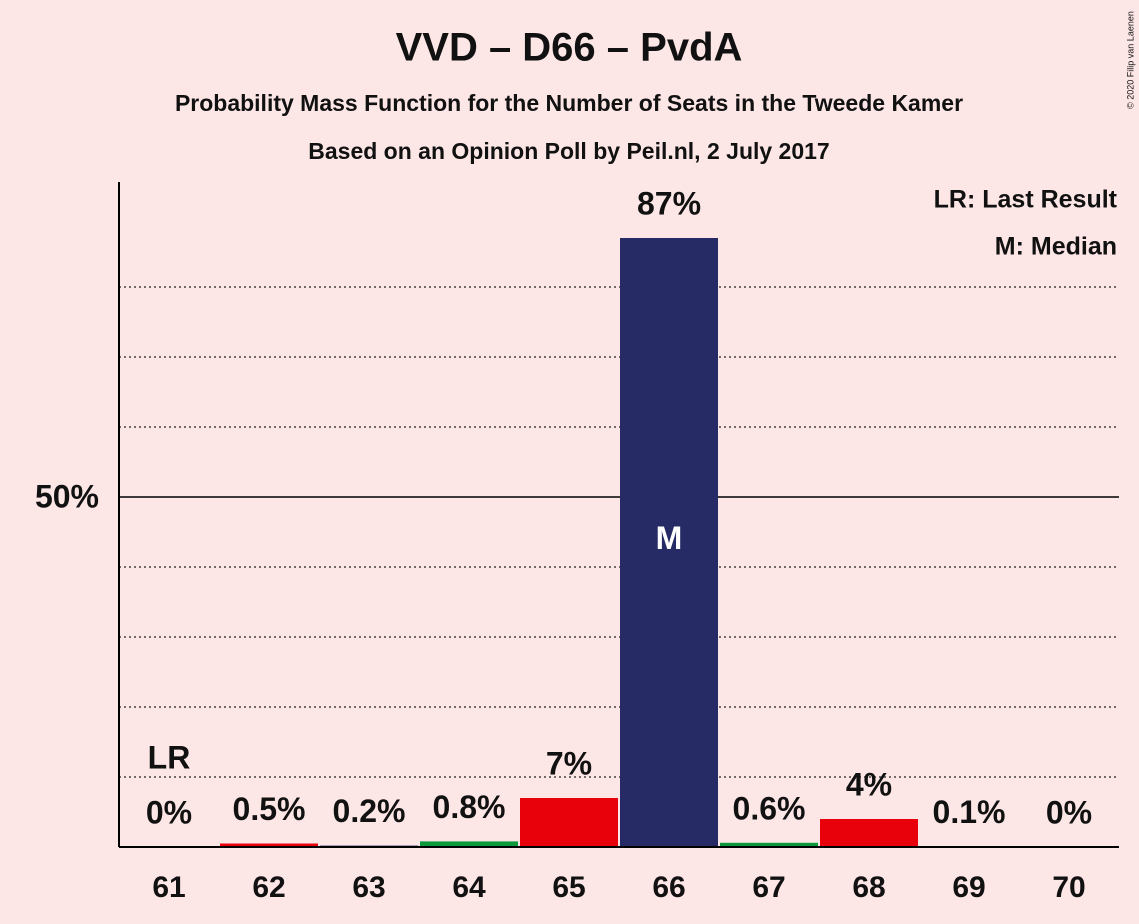  I want to click on annotation: LR, so click(169, 757).